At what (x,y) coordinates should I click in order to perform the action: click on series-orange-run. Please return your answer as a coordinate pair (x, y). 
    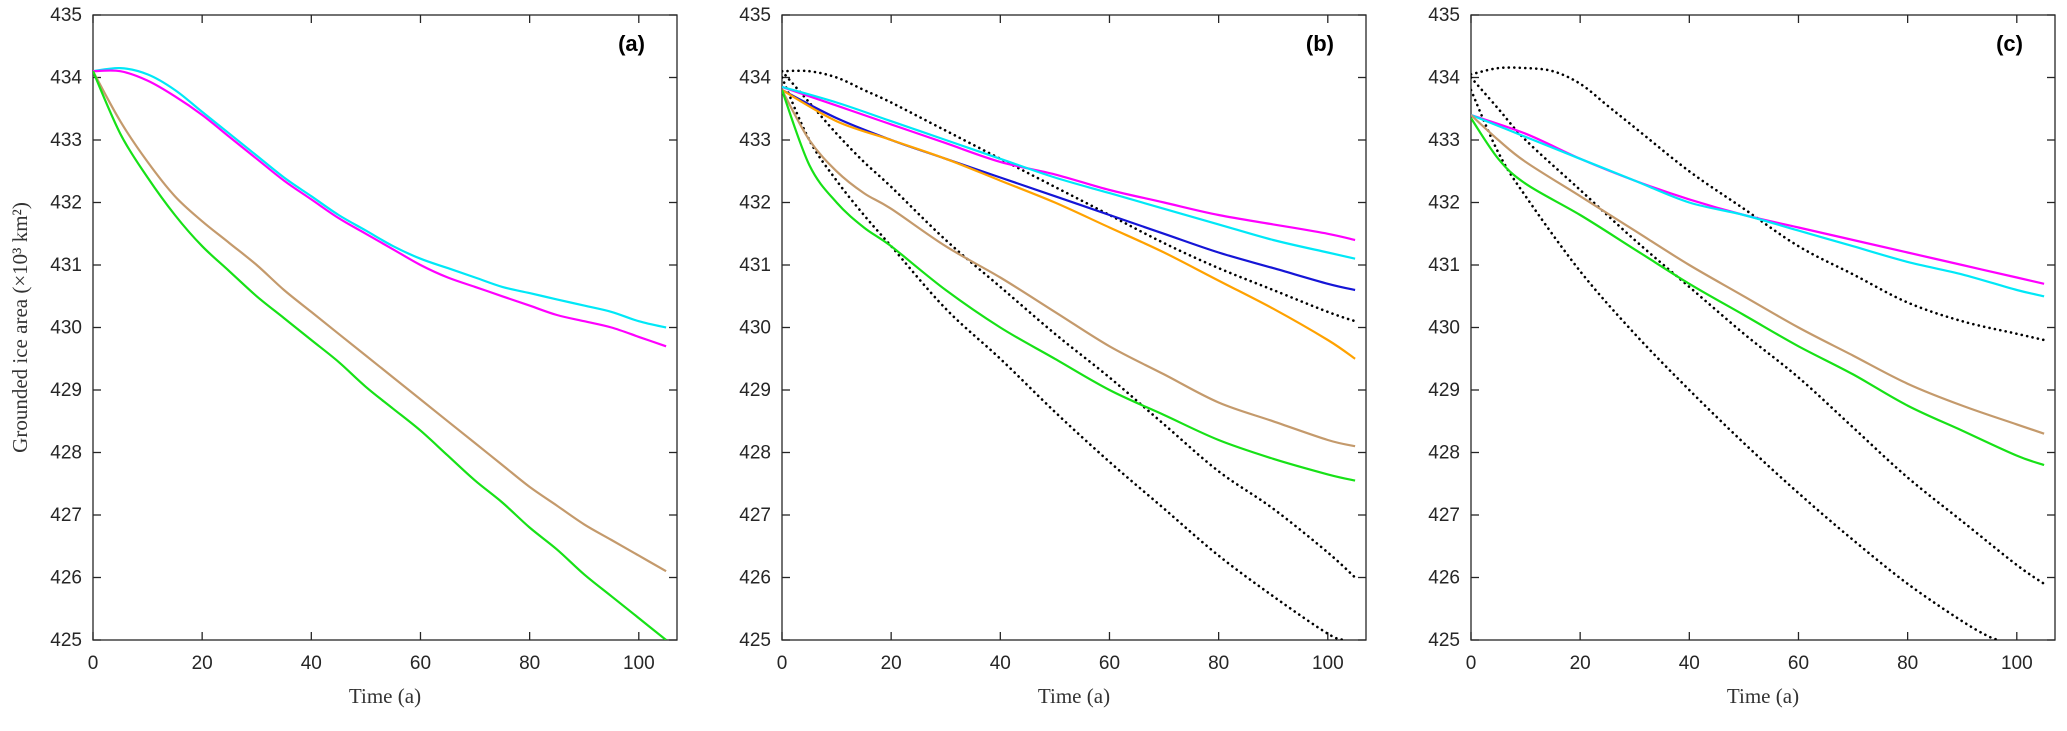
    Looking at the image, I should click on (1069, 224).